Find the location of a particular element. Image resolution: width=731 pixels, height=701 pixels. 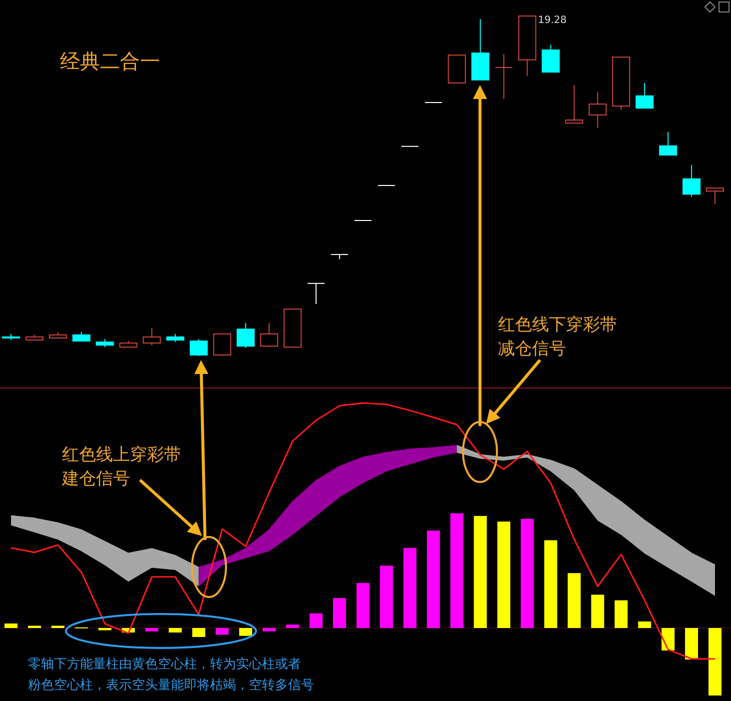

annotation: 建仓信号 is located at coordinates (95, 479).